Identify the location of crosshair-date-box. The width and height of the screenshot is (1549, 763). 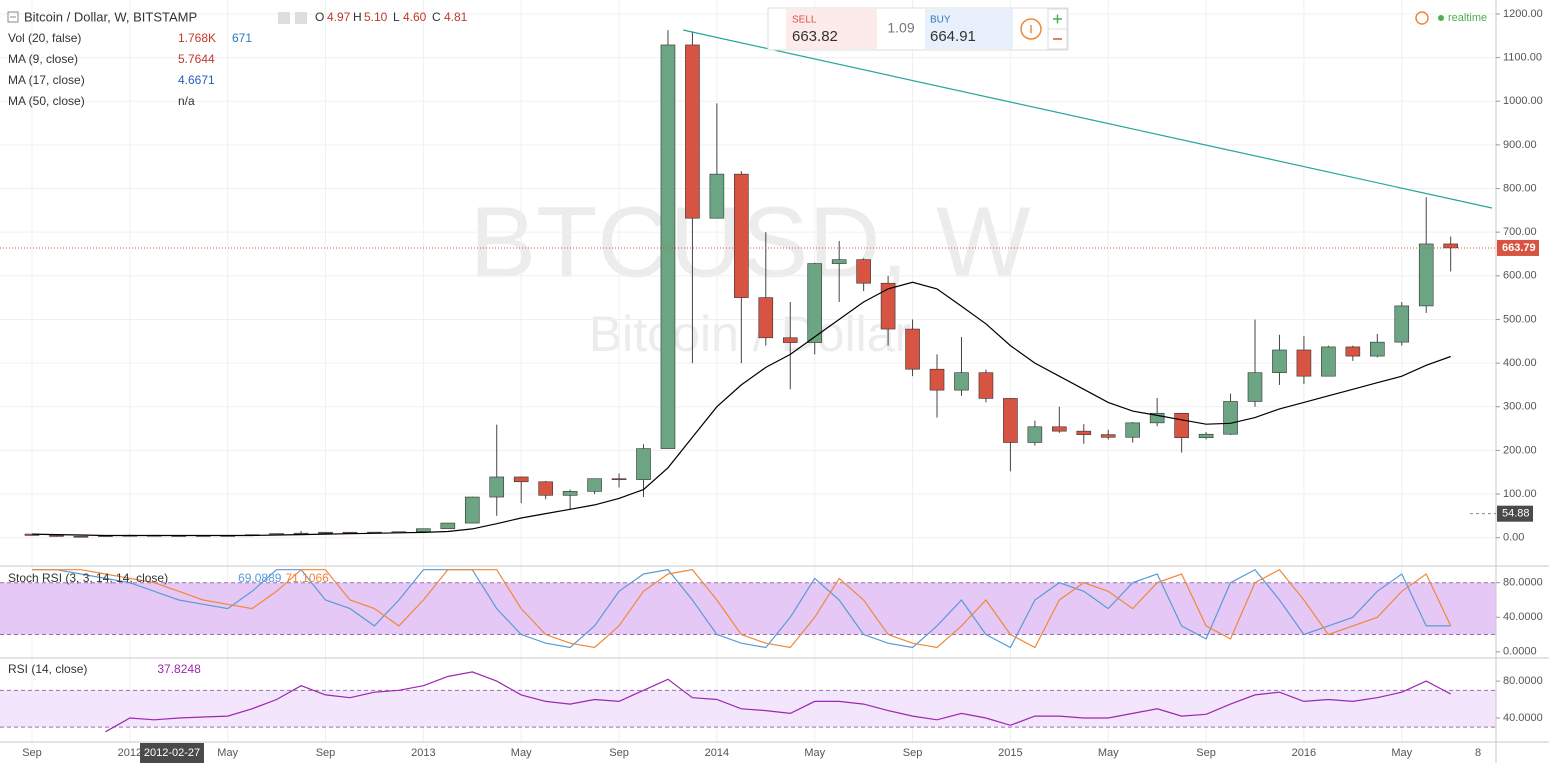
(172, 753).